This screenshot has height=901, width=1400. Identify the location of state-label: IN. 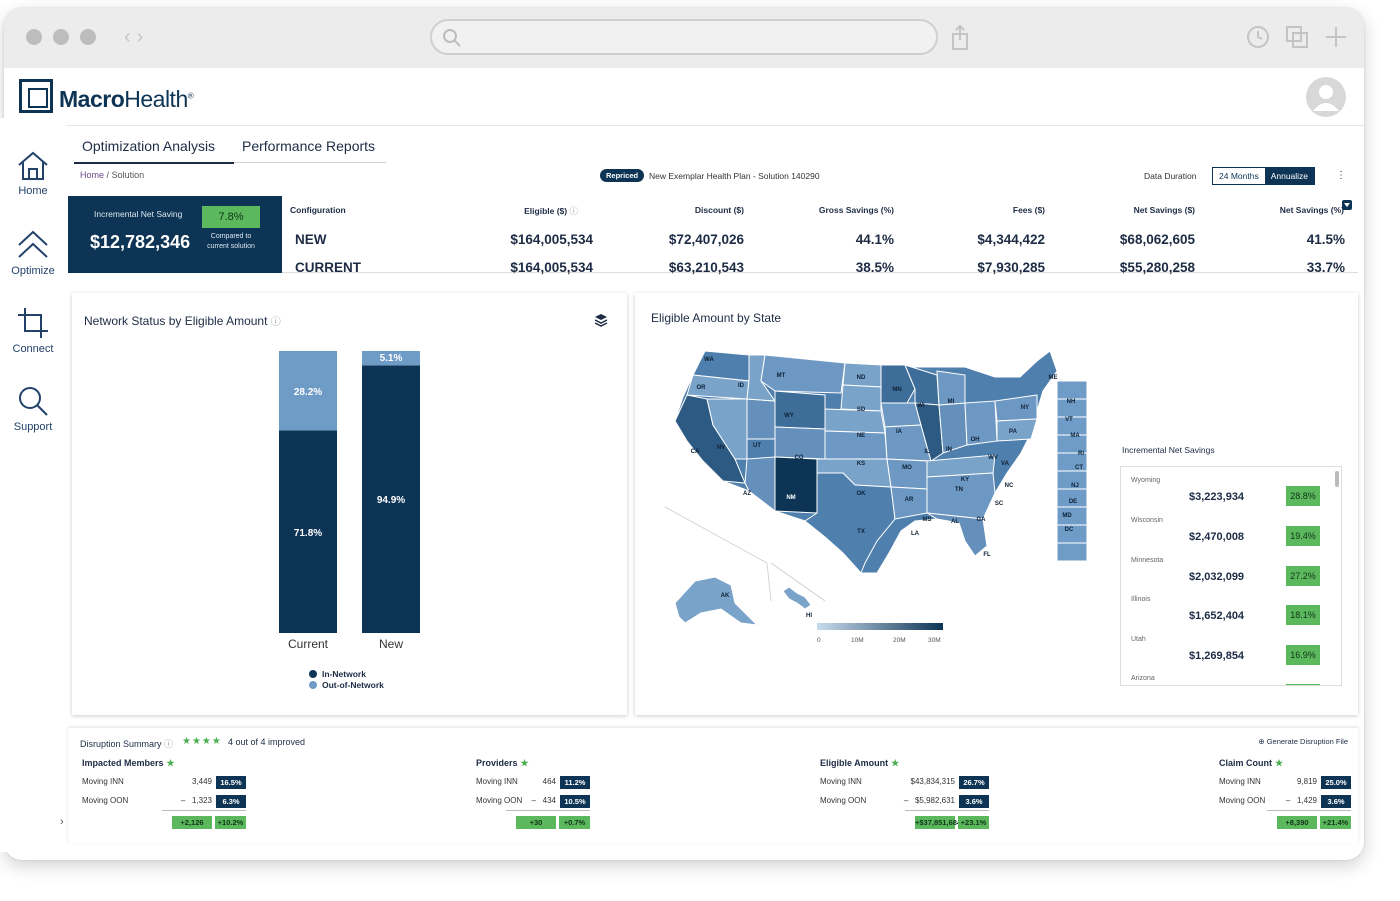
(949, 450).